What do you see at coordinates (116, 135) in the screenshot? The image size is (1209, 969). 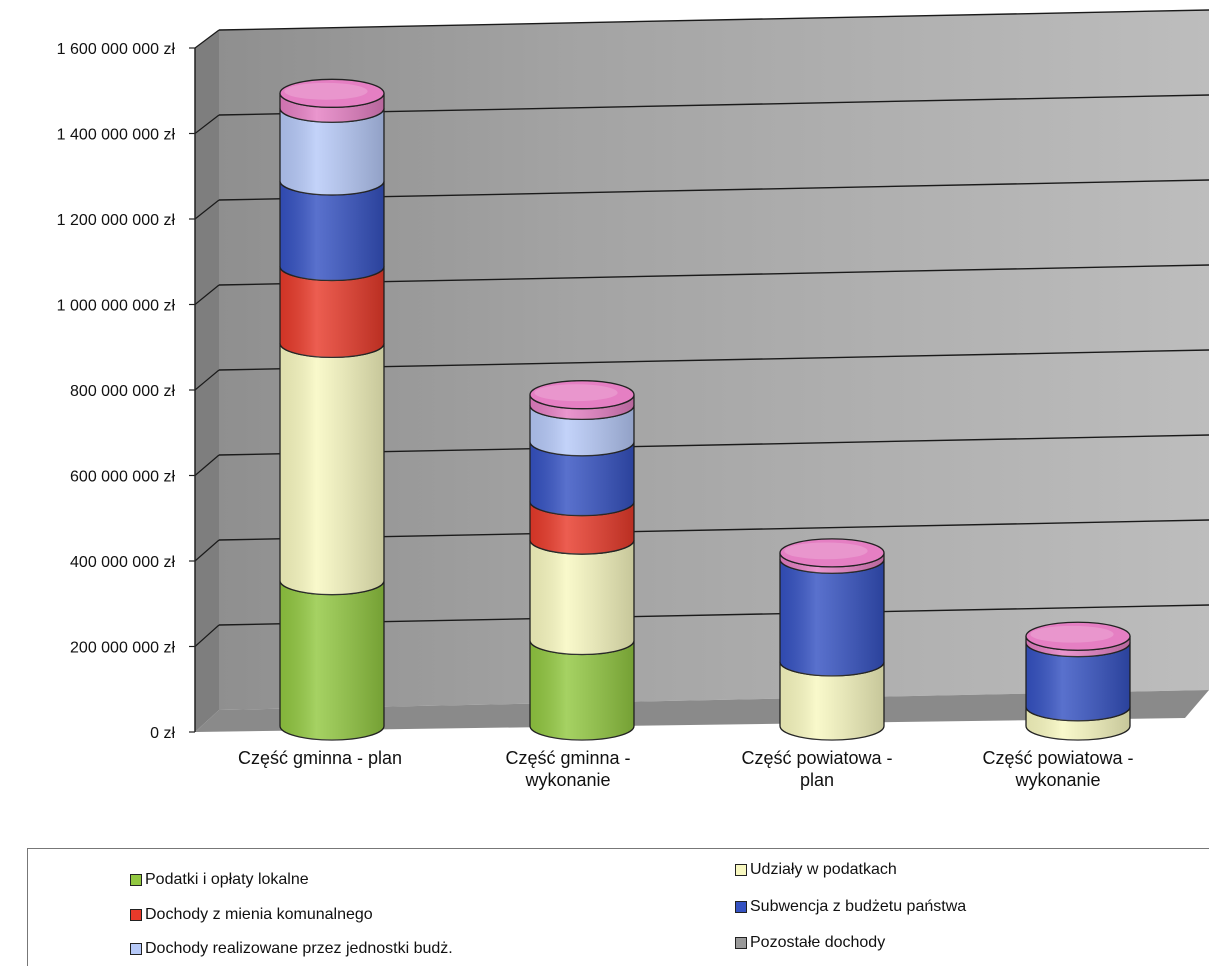 I see `y-tick-label: 1 400 000 000 zł` at bounding box center [116, 135].